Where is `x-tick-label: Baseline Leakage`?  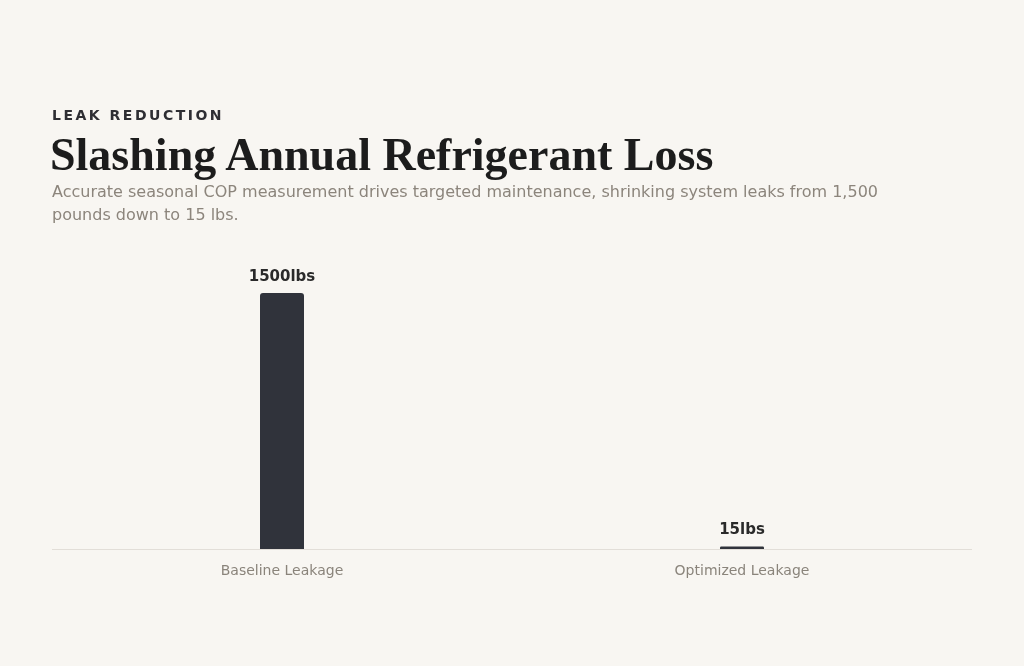 x-tick-label: Baseline Leakage is located at coordinates (282, 570).